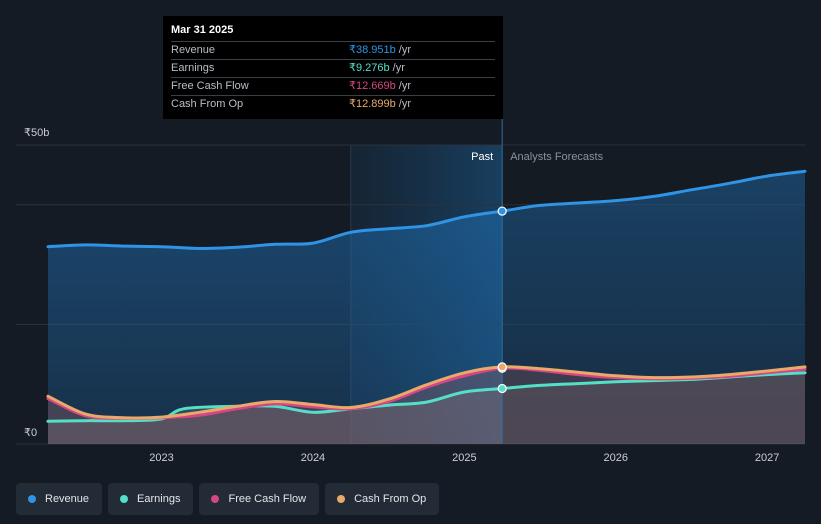 This screenshot has height=524, width=821. Describe the element at coordinates (333, 104) in the screenshot. I see `tooltip-row-cash-from-op: Cash From Op ₹12.899b /yr` at that location.